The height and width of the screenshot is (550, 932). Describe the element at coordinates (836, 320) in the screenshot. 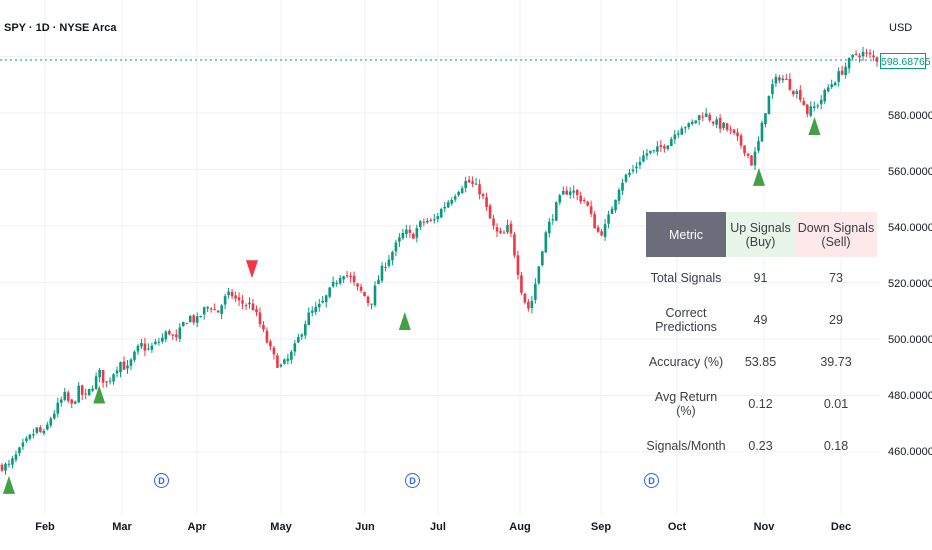

I see `table-cell: 29` at that location.